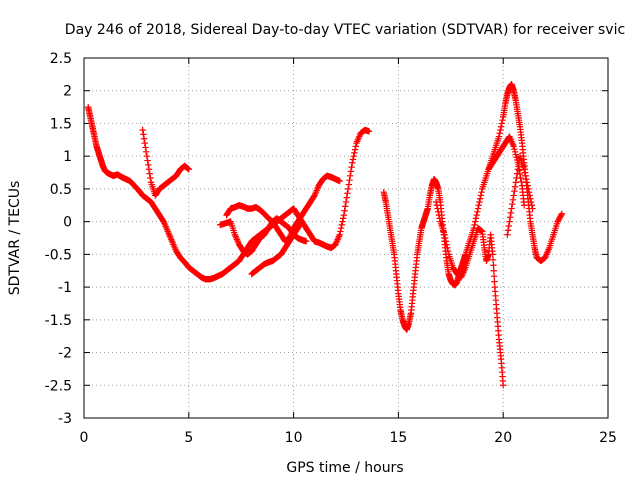 This screenshot has height=480, width=640. I want to click on series-b, so click(165, 162).